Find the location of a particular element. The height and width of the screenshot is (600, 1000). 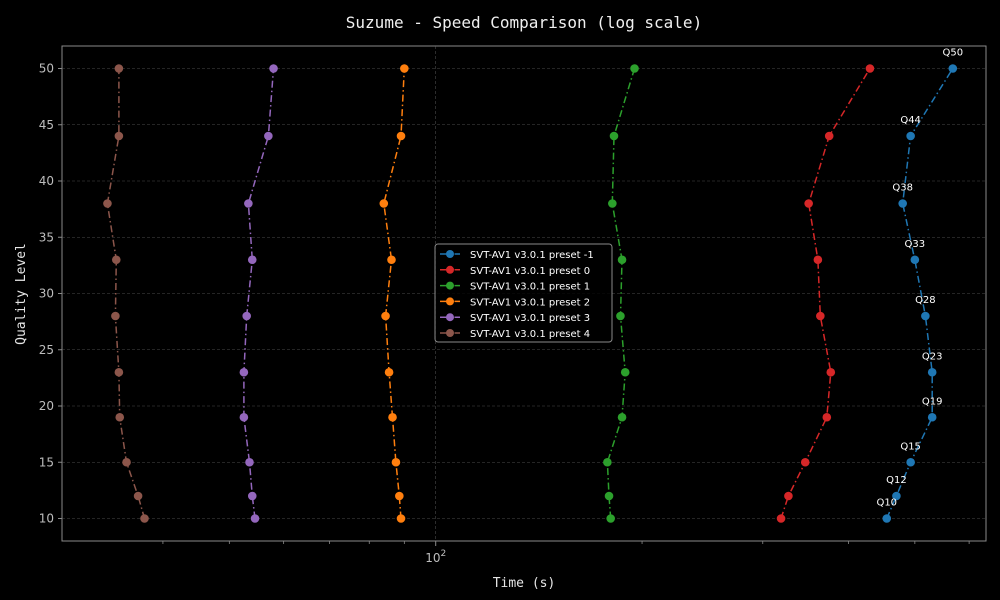

chart-title: Suzume - Speed Comparison (log scale) is located at coordinates (524, 22).